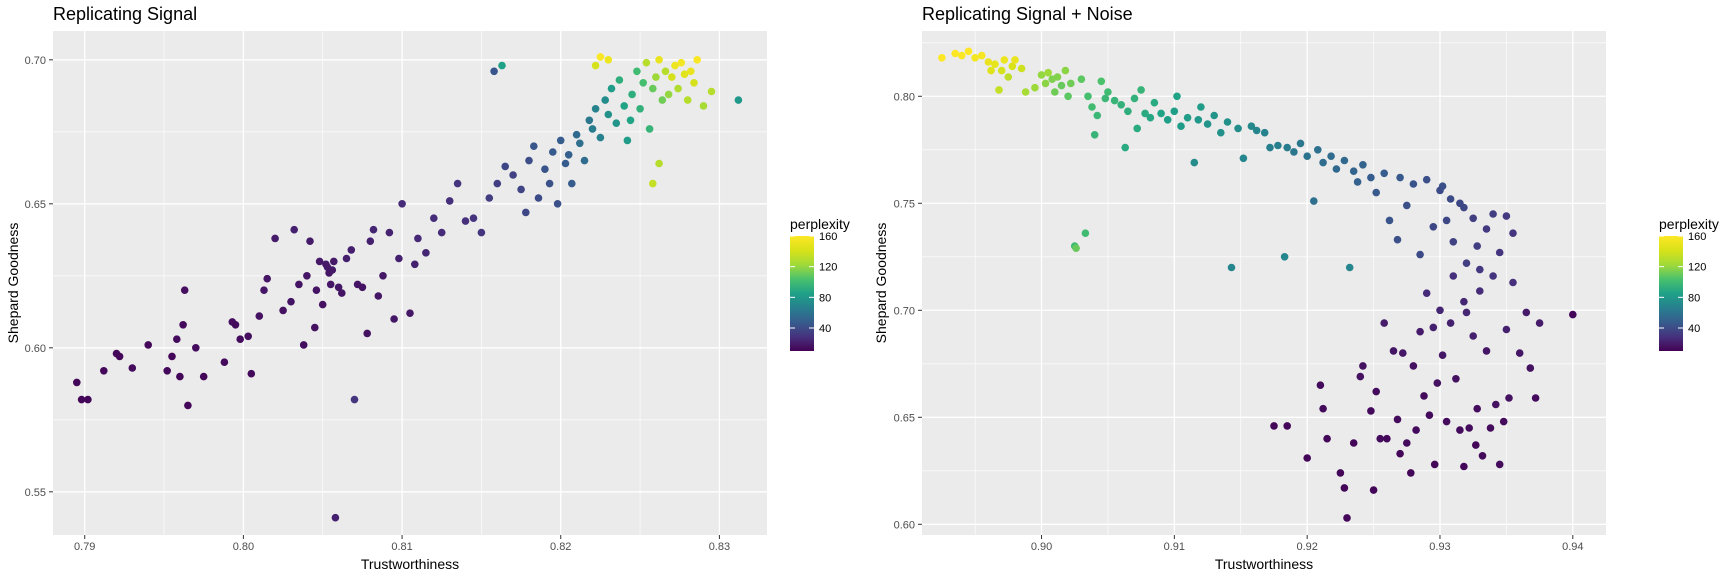 The width and height of the screenshot is (1728, 576). Describe the element at coordinates (243, 547) in the screenshot. I see `x-tick-label: 0.80` at that location.